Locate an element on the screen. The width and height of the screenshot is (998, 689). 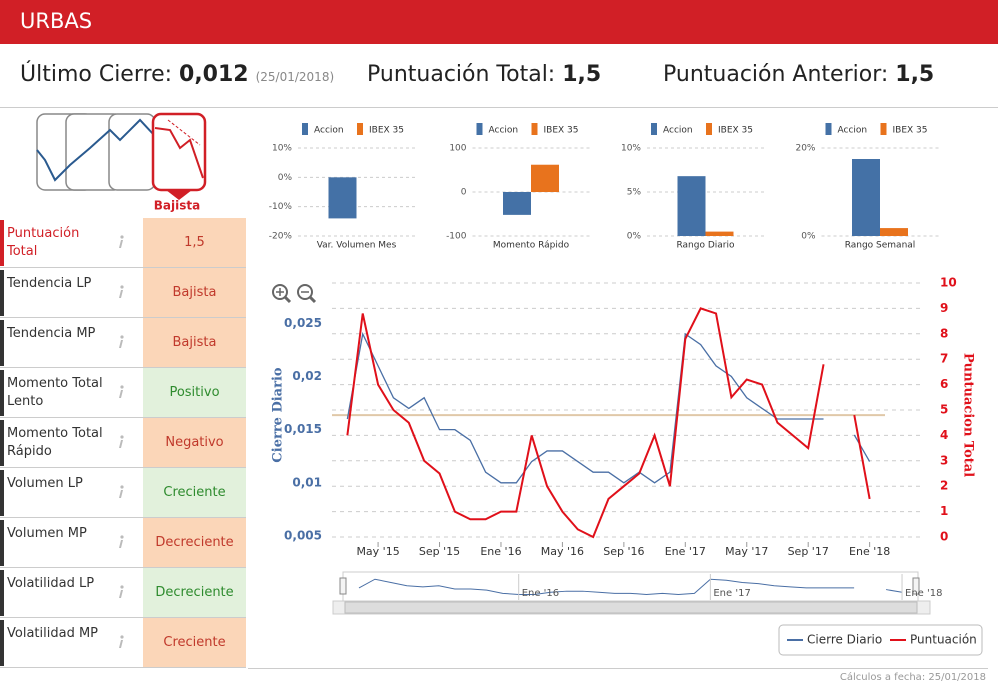
y-tick-label: -20% is located at coordinates (281, 237).